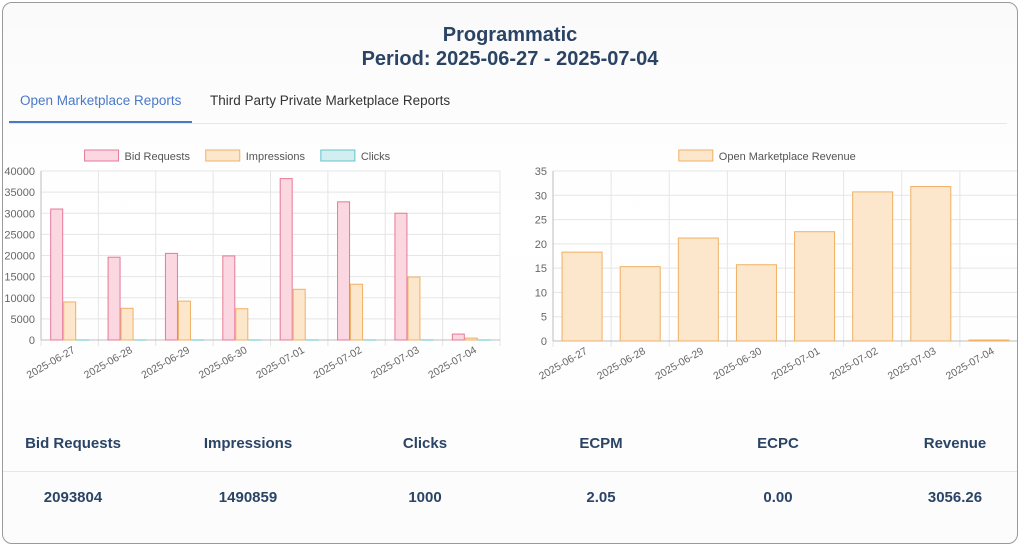 This screenshot has height=548, width=1024. What do you see at coordinates (102, 155) in the screenshot?
I see `legend-swatch-bid-requests` at bounding box center [102, 155].